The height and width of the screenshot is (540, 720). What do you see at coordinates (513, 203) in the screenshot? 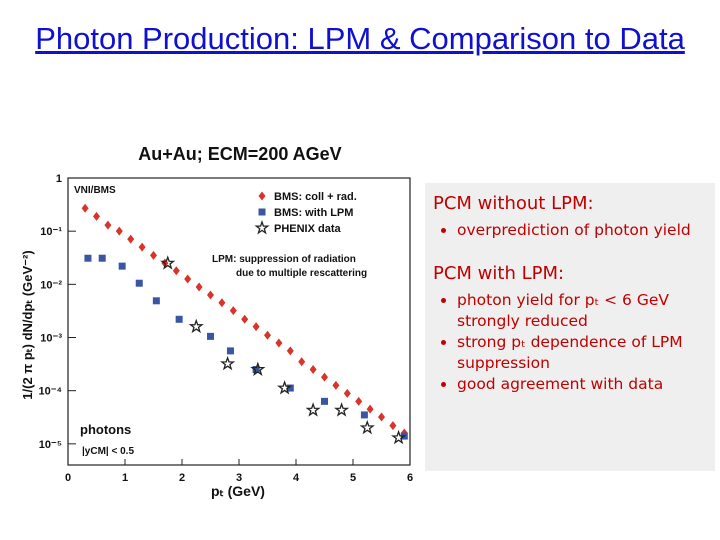
I see `section-heading: PCM without LPM:` at bounding box center [513, 203].